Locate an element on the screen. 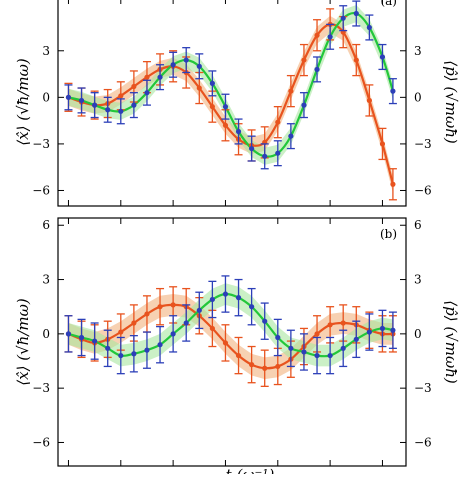 This screenshot has width=474, height=479. y-right-tick-label: −6 is located at coordinates (423, 442).